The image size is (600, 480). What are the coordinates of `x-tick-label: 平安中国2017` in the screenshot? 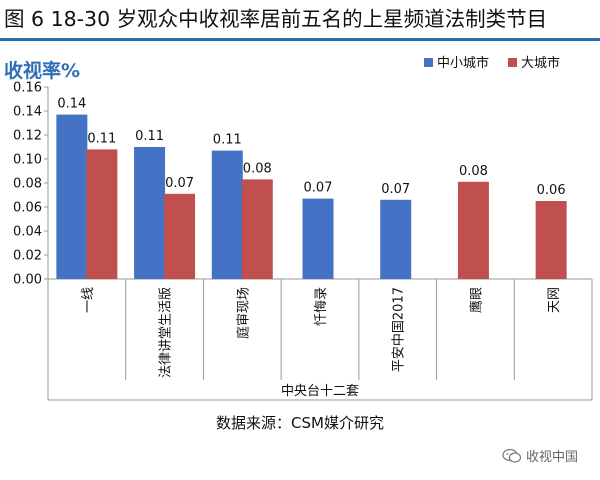 It's located at (399, 329).